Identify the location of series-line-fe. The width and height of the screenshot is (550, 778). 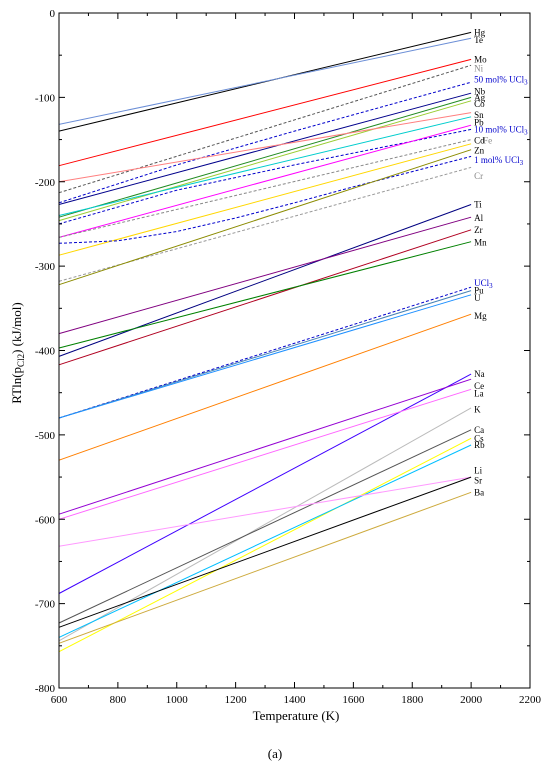
(265, 188).